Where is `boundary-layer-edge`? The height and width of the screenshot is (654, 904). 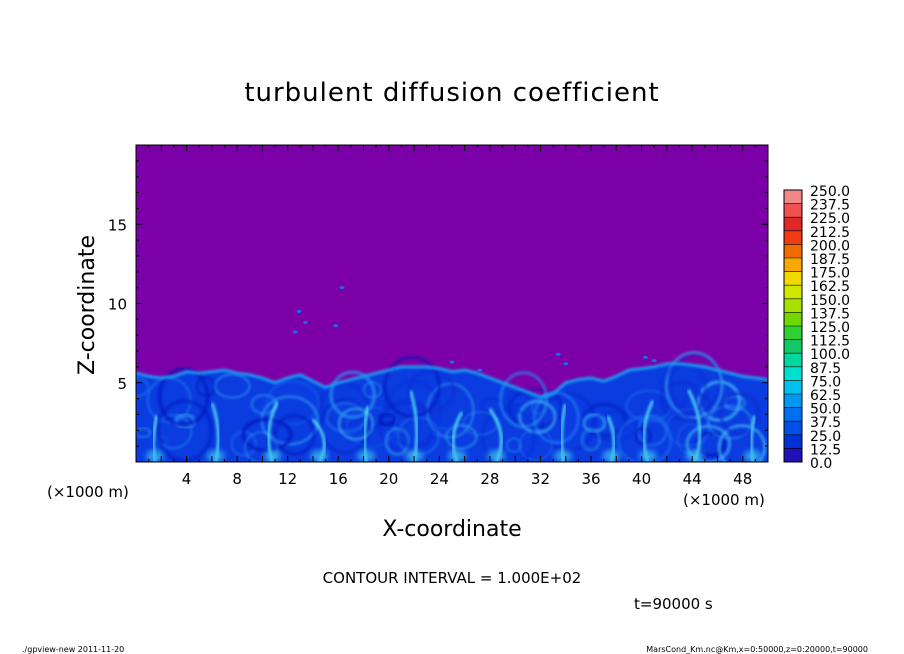
boundary-layer-edge is located at coordinates (452, 380).